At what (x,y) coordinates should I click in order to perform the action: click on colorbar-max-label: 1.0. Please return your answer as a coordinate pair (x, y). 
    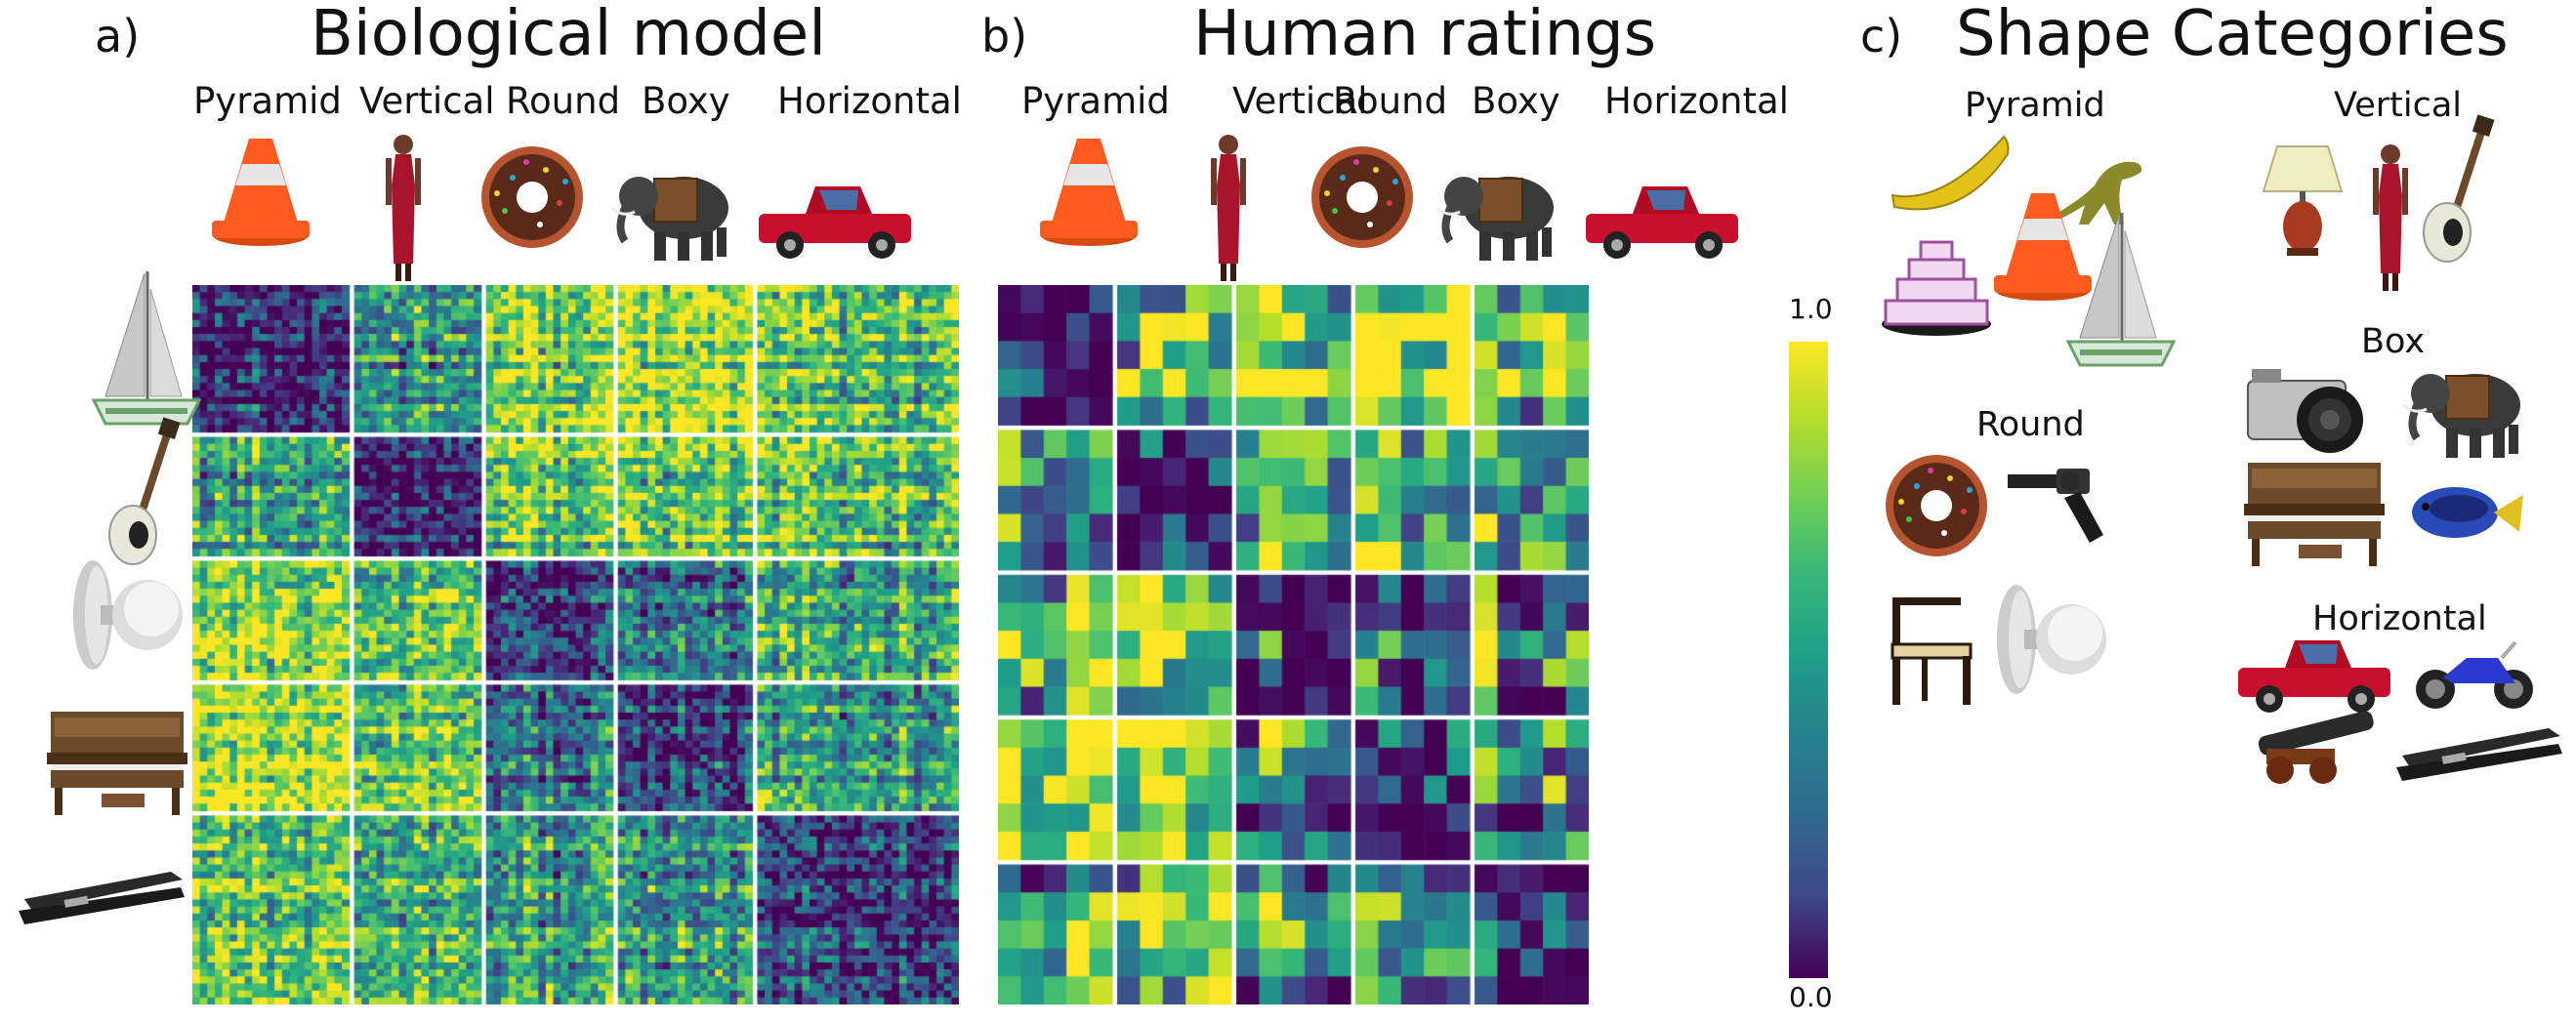
    Looking at the image, I should click on (1811, 309).